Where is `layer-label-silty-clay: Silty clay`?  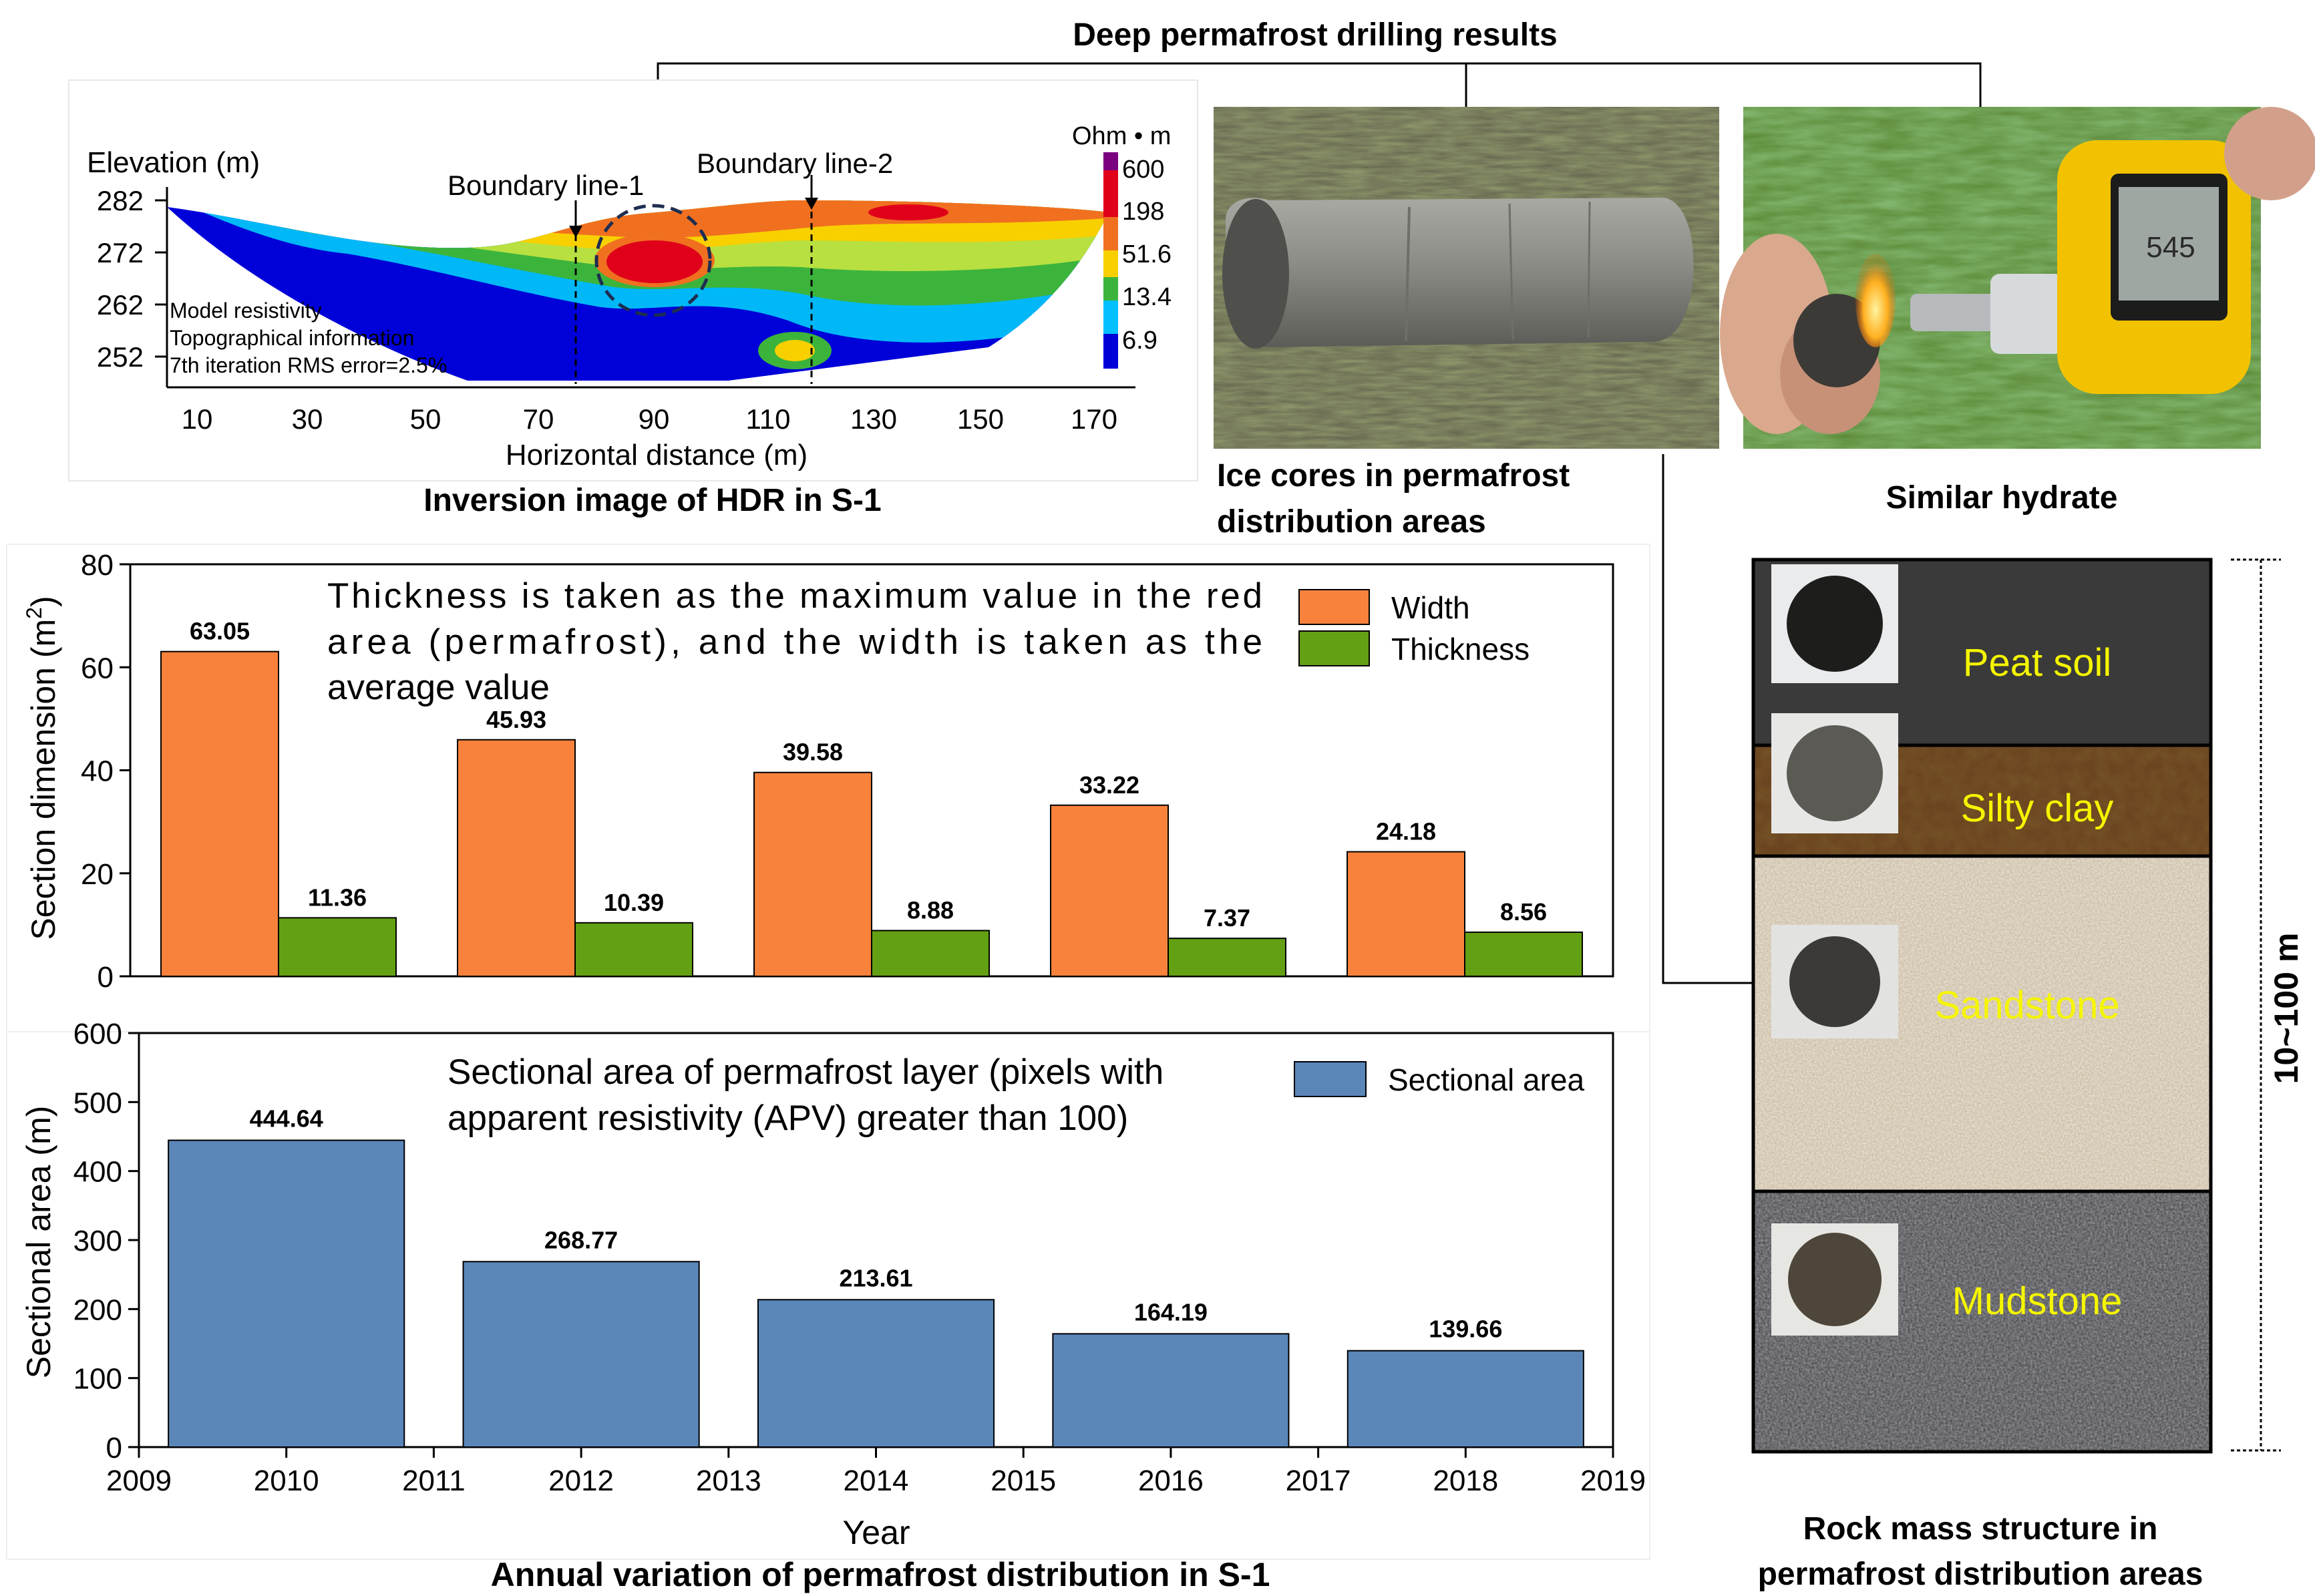 layer-label-silty-clay: Silty clay is located at coordinates (2037, 809).